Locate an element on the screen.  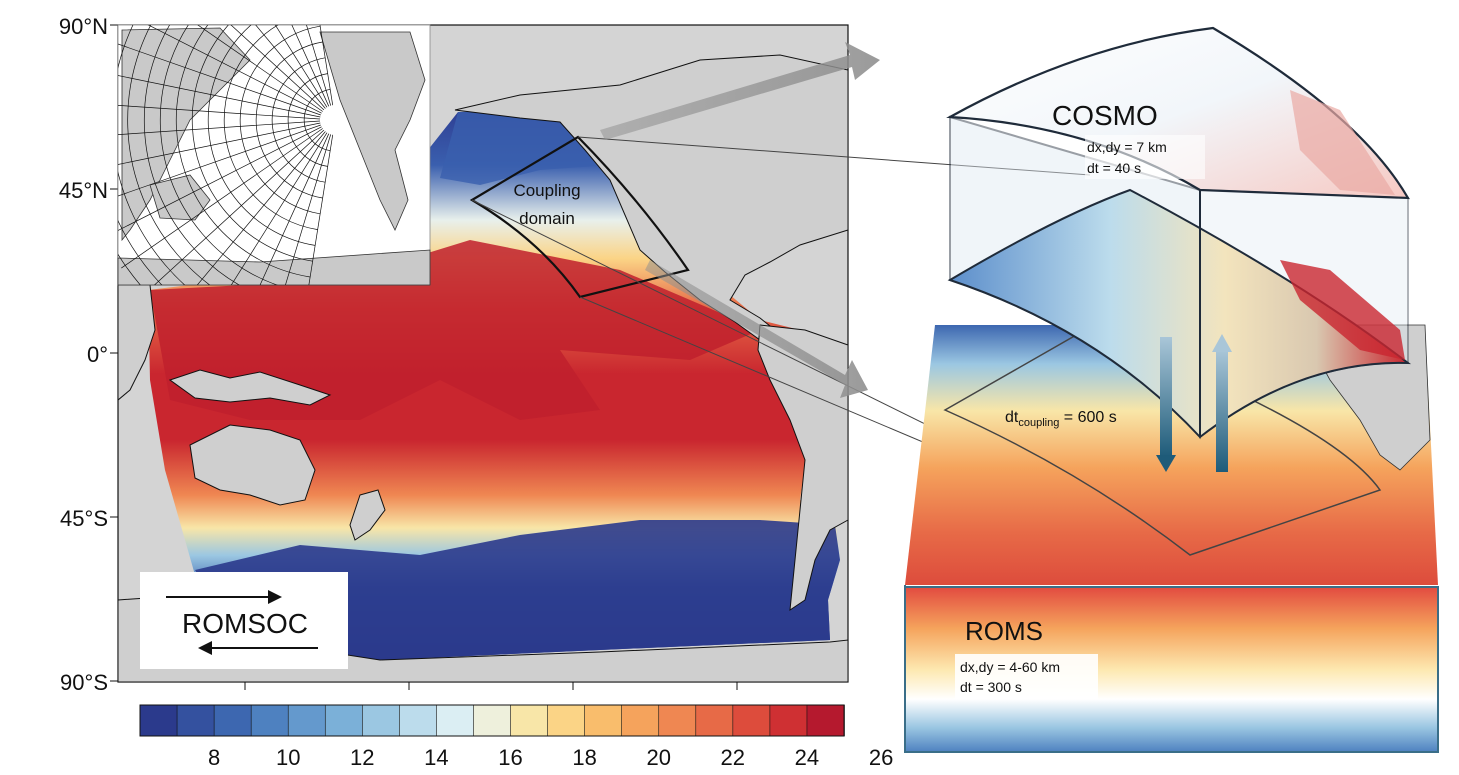
cosmo-resolution: dx,dy = 7 km is located at coordinates (1127, 147).